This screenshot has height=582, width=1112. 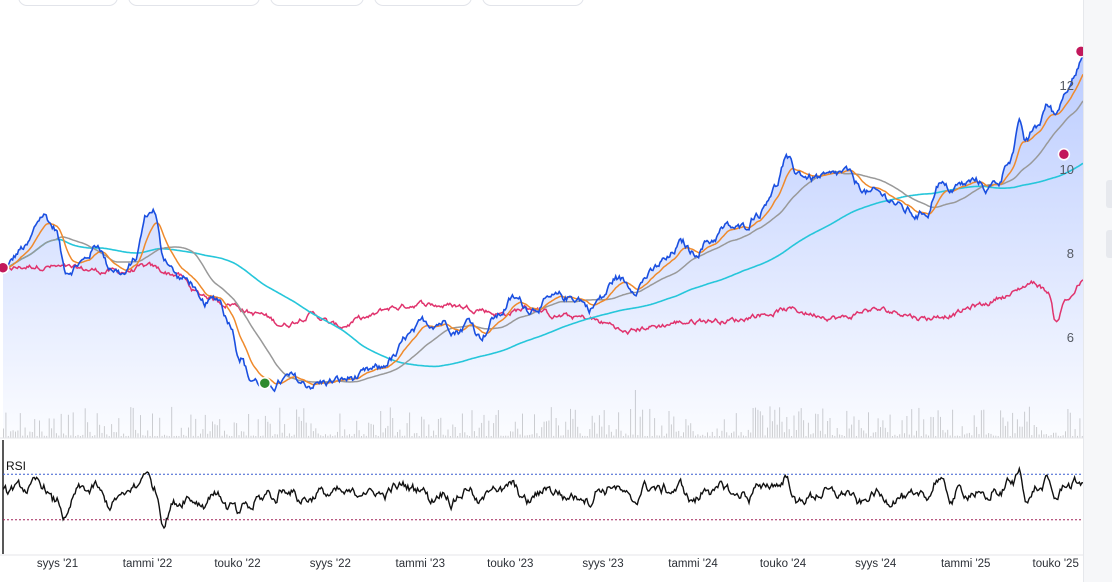 What do you see at coordinates (5, 267) in the screenshot?
I see `signal-marker-left-edge` at bounding box center [5, 267].